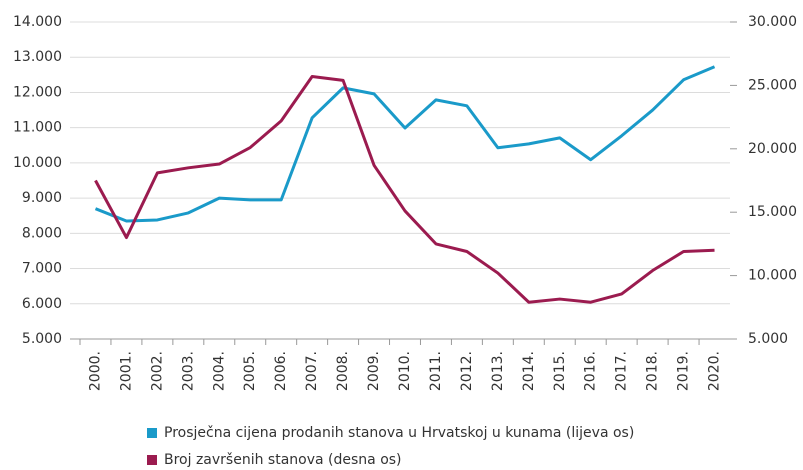  I want to click on x-tick-label: 2016., so click(591, 371).